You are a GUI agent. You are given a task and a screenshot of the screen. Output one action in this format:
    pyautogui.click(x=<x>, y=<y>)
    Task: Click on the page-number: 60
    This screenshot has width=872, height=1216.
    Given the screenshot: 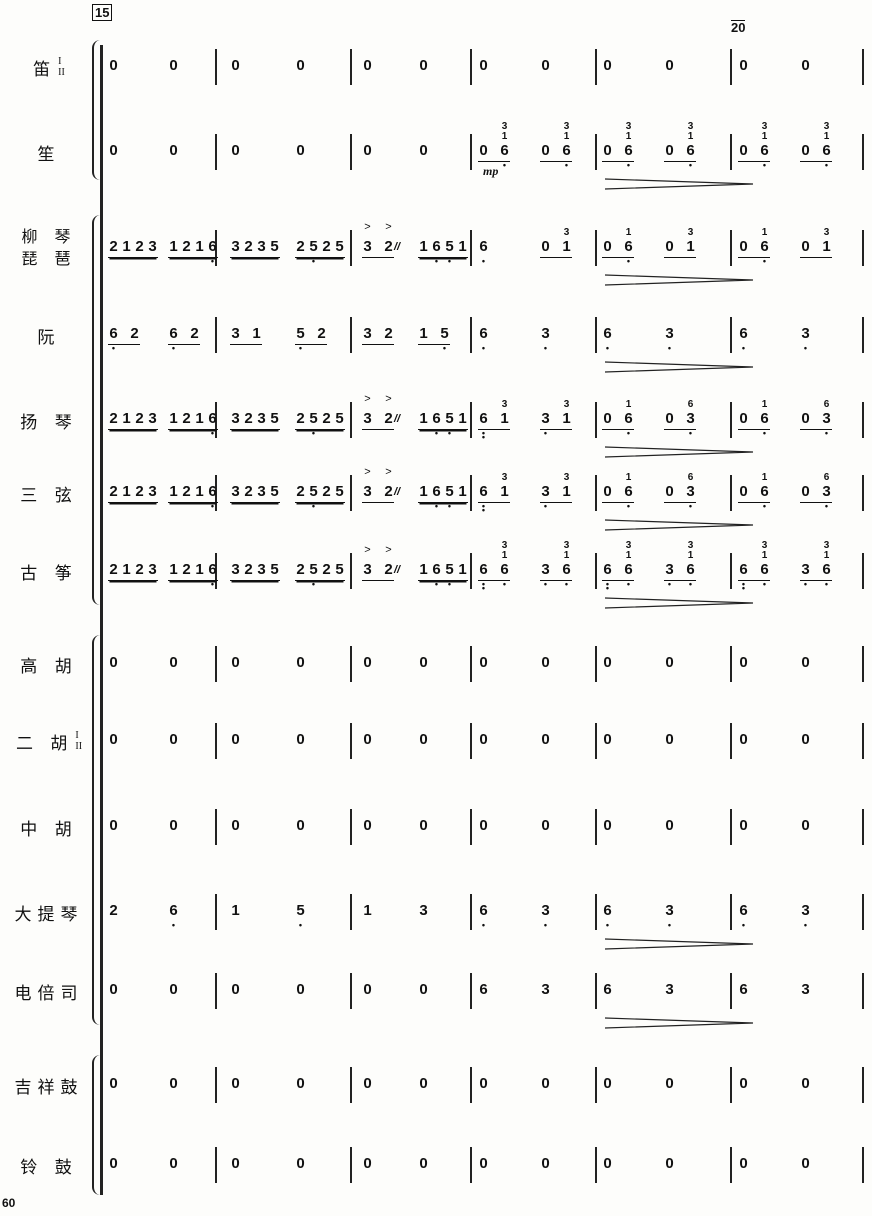 What is the action you would take?
    pyautogui.click(x=9, y=1203)
    